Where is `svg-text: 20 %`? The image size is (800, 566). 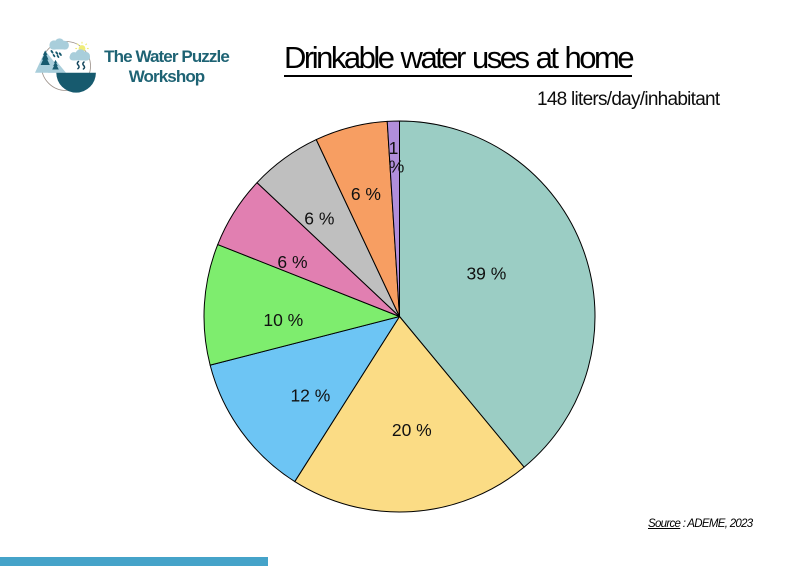 svg-text: 20 % is located at coordinates (412, 430).